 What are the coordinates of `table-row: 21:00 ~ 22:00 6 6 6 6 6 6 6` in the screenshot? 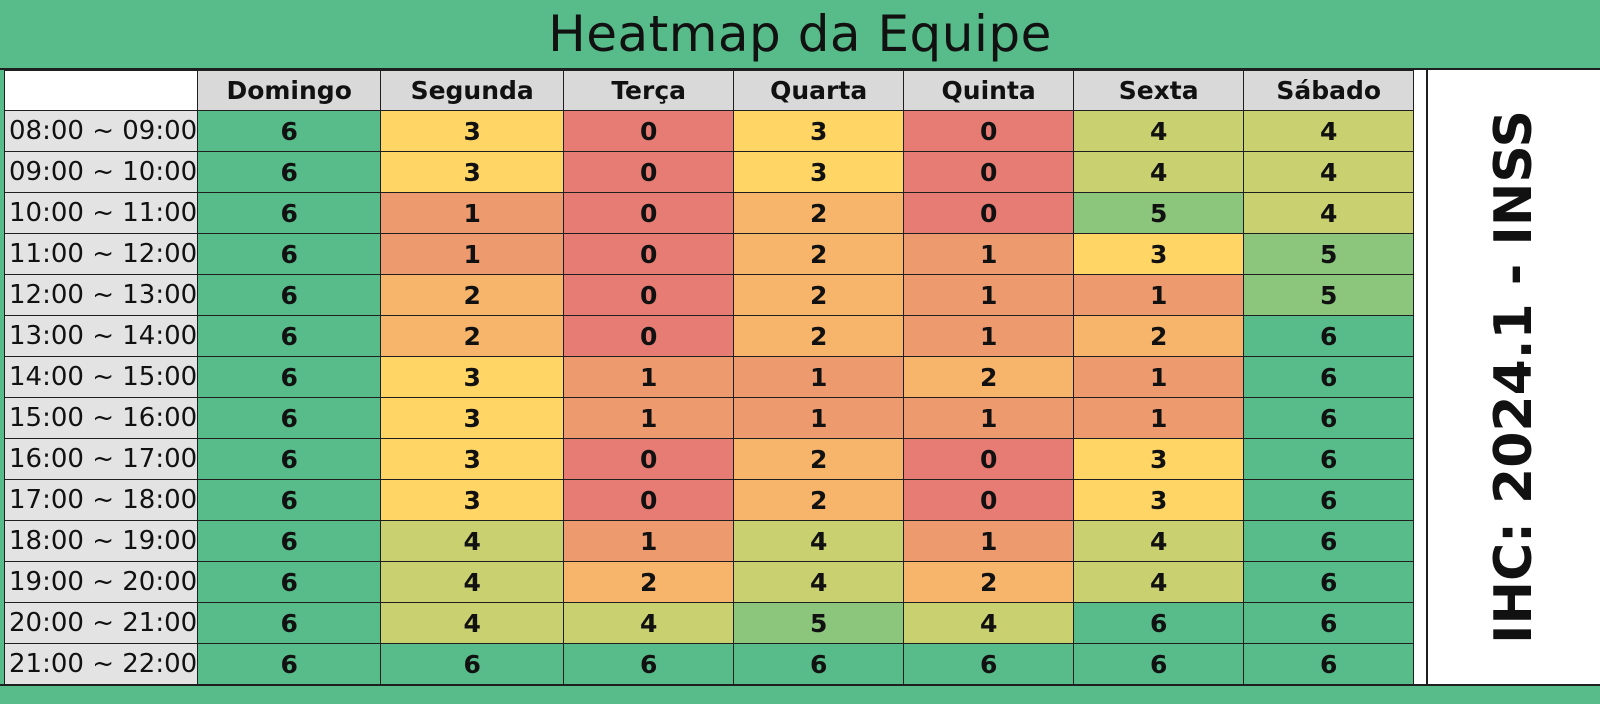 It's located at (709, 664).